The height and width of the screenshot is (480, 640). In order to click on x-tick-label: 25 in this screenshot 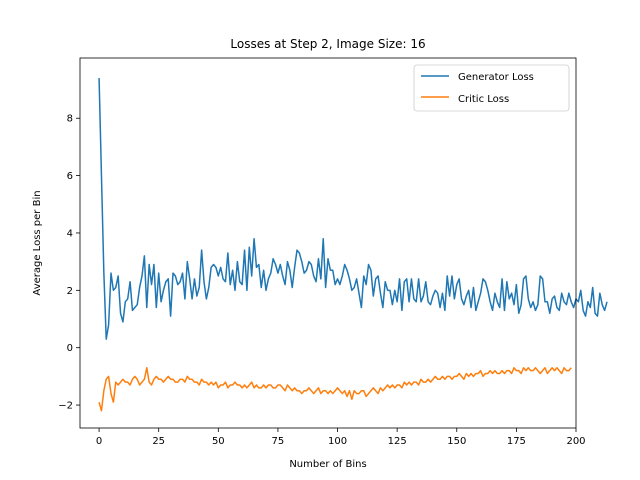, I will do `click(158, 441)`.